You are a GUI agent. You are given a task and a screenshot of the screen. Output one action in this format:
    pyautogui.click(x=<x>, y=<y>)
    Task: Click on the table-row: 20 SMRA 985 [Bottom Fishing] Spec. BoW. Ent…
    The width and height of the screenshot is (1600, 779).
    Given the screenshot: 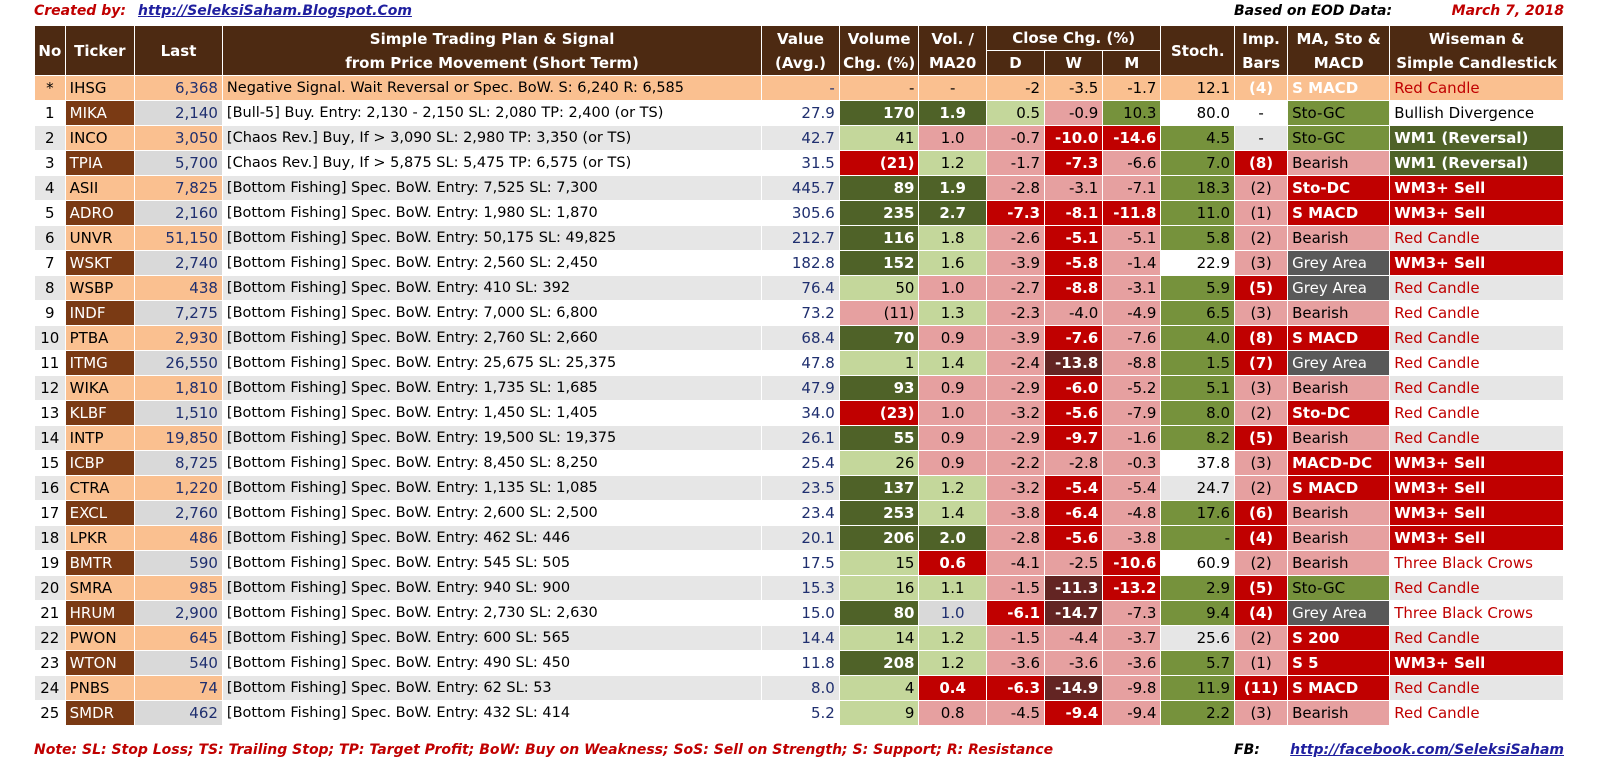 What is the action you would take?
    pyautogui.click(x=799, y=588)
    